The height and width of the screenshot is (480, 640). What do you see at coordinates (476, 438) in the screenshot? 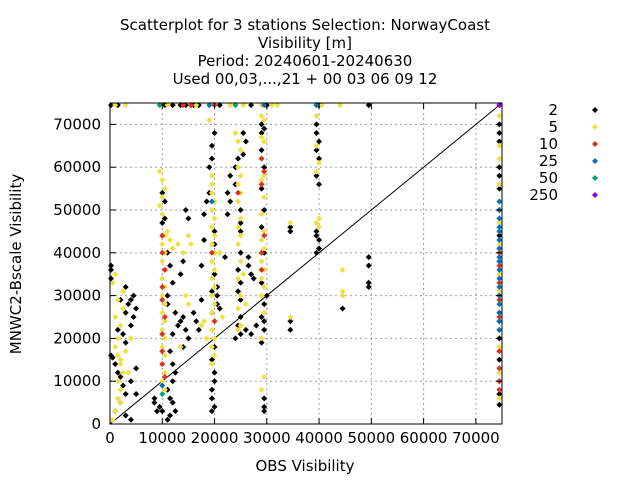
I see `x-tick-label: 70000` at bounding box center [476, 438].